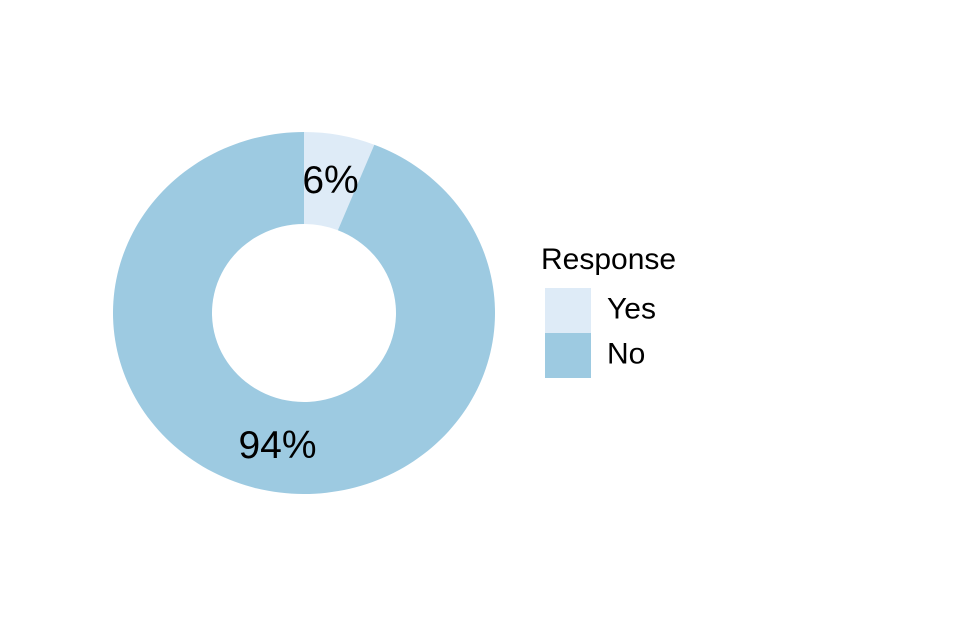 This screenshot has width=960, height=640. What do you see at coordinates (277, 445) in the screenshot?
I see `slice-label-no: 94%` at bounding box center [277, 445].